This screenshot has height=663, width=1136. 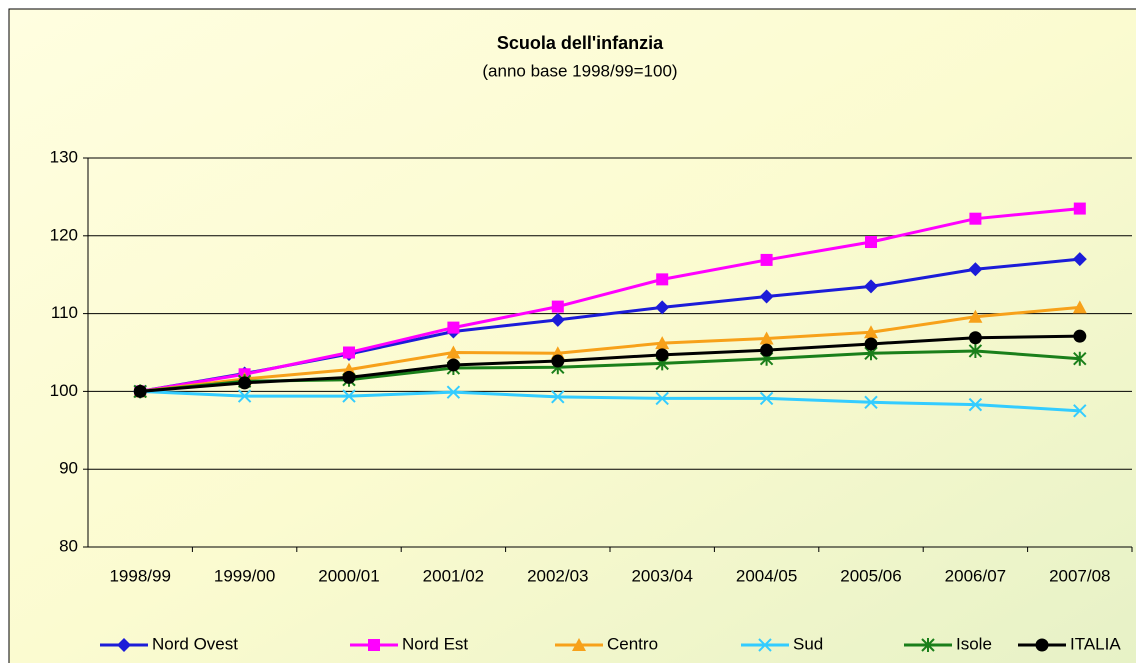 What do you see at coordinates (64, 234) in the screenshot?
I see `y-tick-label: 120` at bounding box center [64, 234].